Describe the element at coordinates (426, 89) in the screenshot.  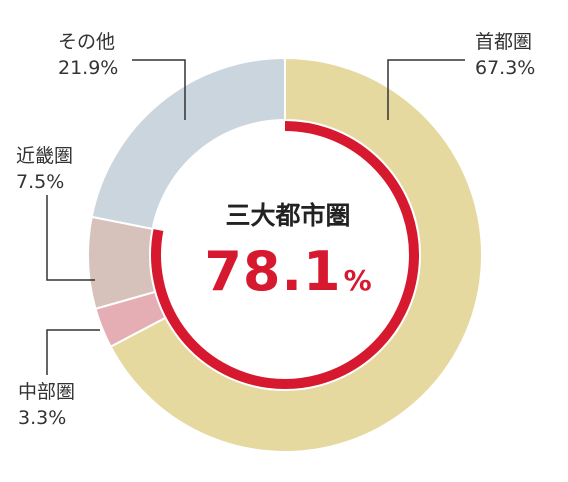
I see `leader-shutoken` at that location.